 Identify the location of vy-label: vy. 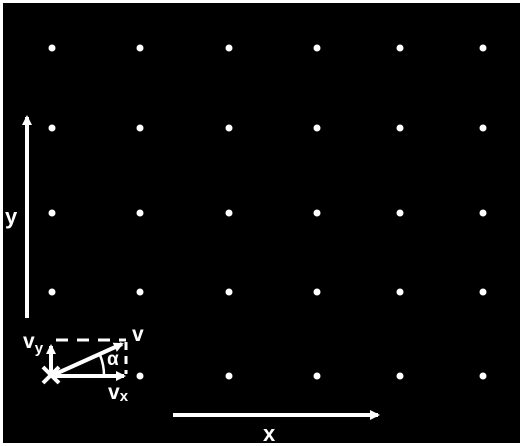
(33, 343).